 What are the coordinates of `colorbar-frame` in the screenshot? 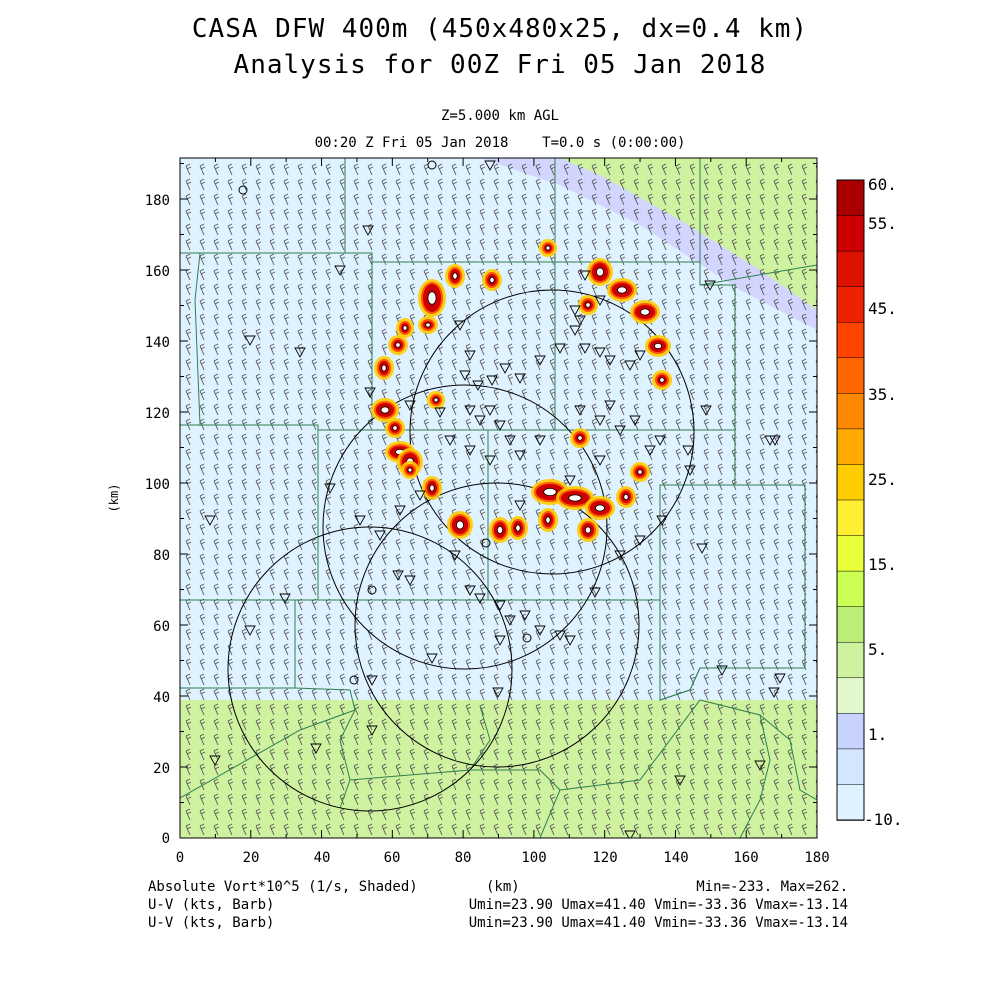 It's located at (850, 500).